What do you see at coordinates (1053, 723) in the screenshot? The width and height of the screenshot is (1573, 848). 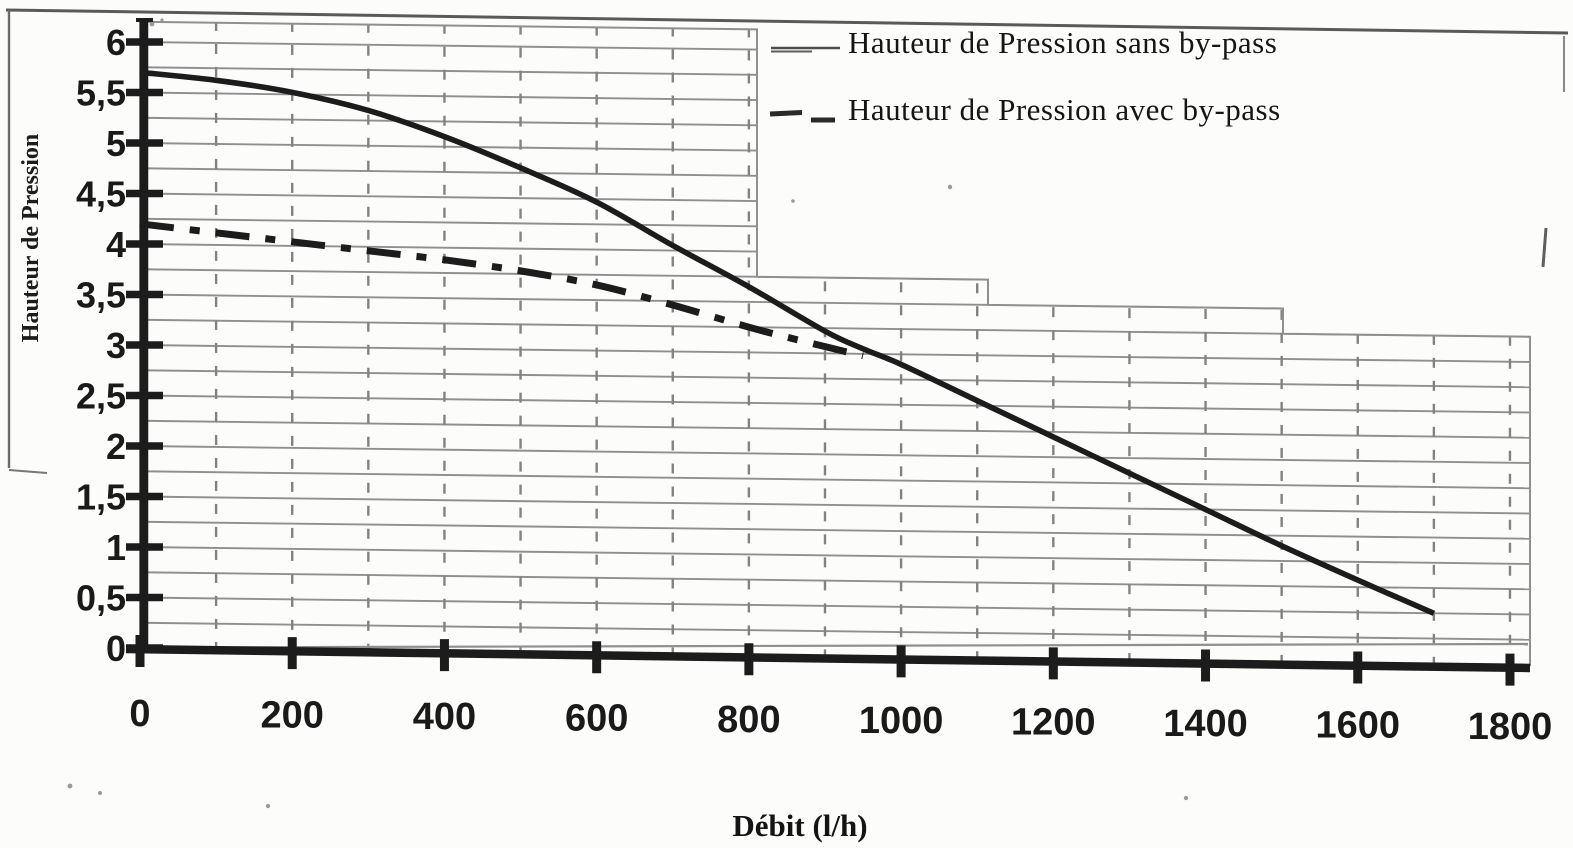 I see `x-tick-label: 1200` at bounding box center [1053, 723].